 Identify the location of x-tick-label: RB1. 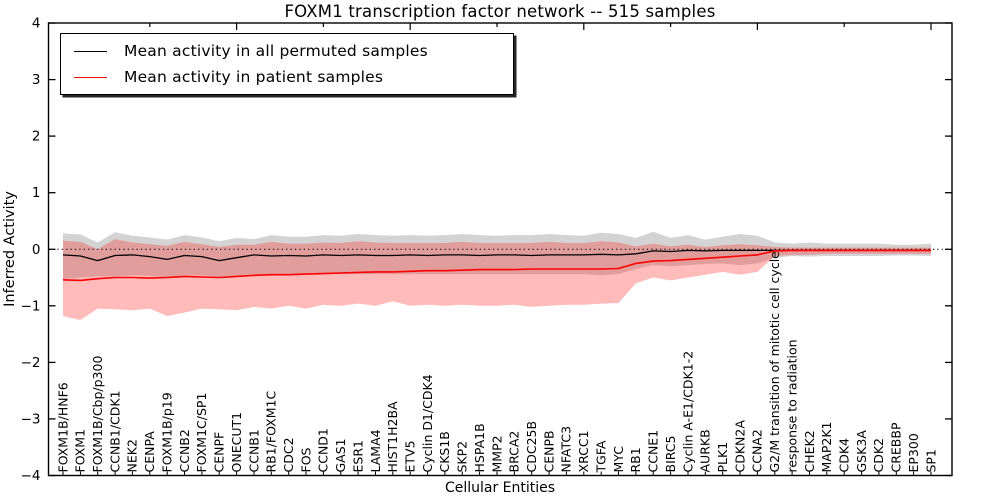
(635, 459).